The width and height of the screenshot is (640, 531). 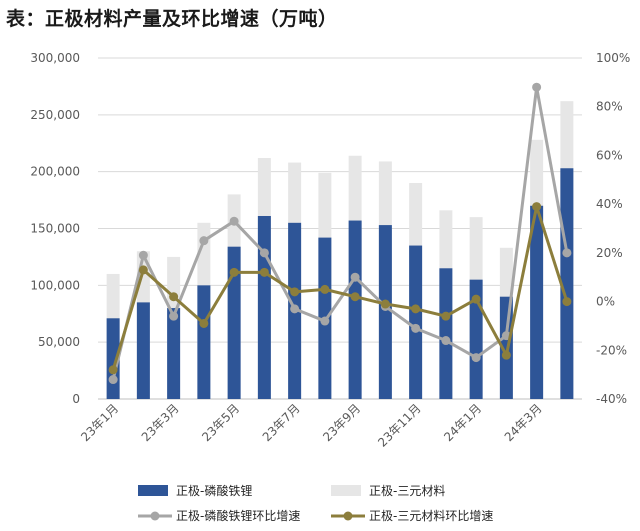 I want to click on legend-label: 正极-磷酸铁锂环比增速, so click(x=238, y=515).